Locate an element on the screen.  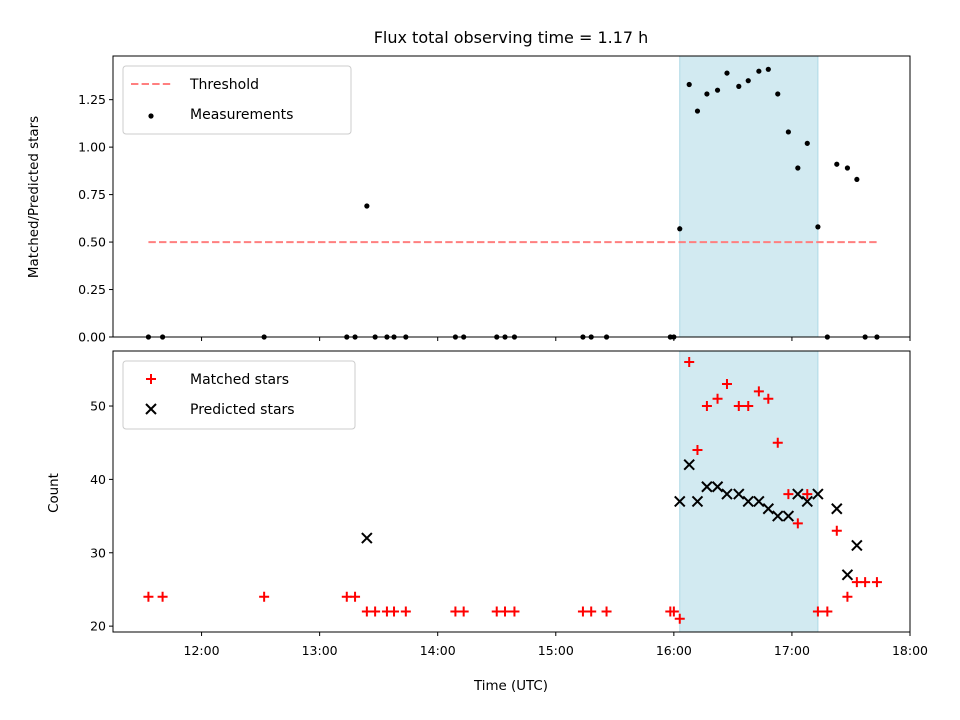
top-y-axis-label: Matched/Predicted stars is located at coordinates (34, 197).